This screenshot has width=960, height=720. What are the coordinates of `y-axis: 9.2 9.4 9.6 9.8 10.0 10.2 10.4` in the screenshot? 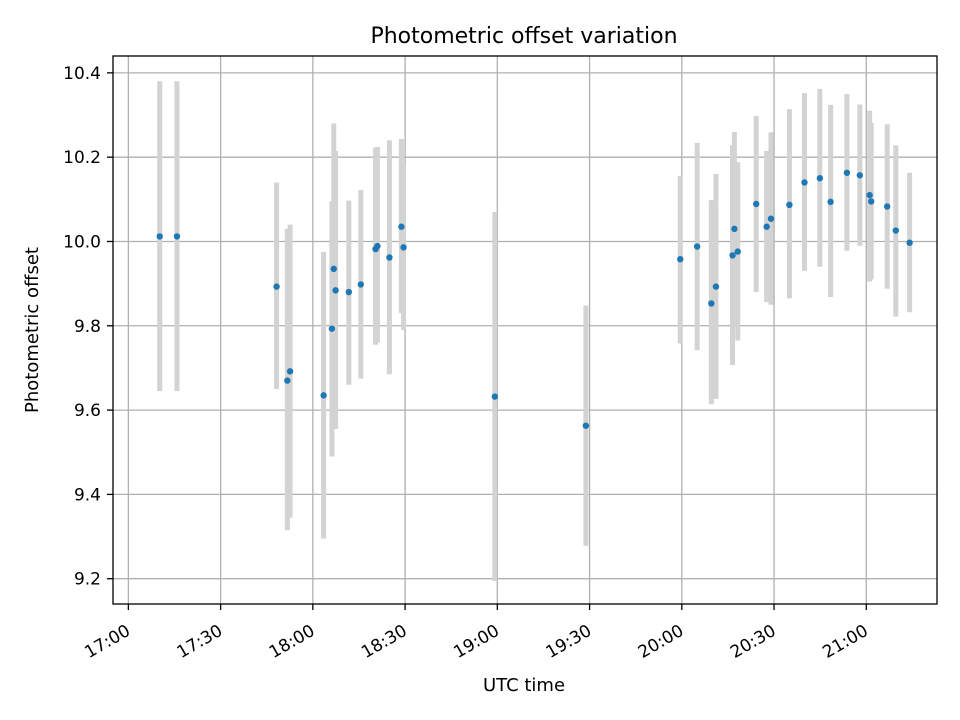 It's located at (88, 327).